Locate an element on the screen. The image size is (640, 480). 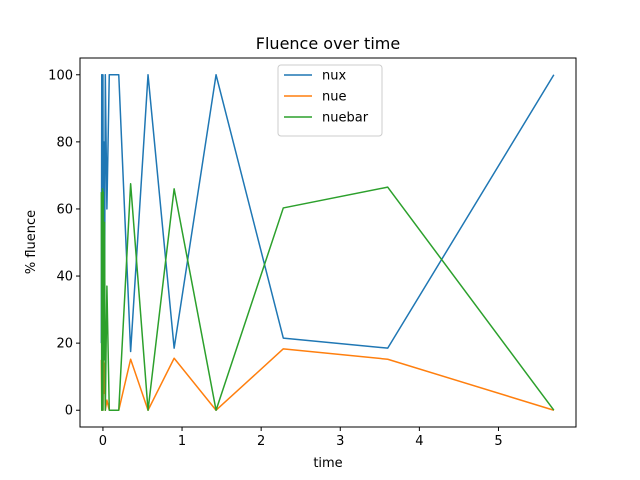
chart-title: Fluence over time is located at coordinates (328, 43).